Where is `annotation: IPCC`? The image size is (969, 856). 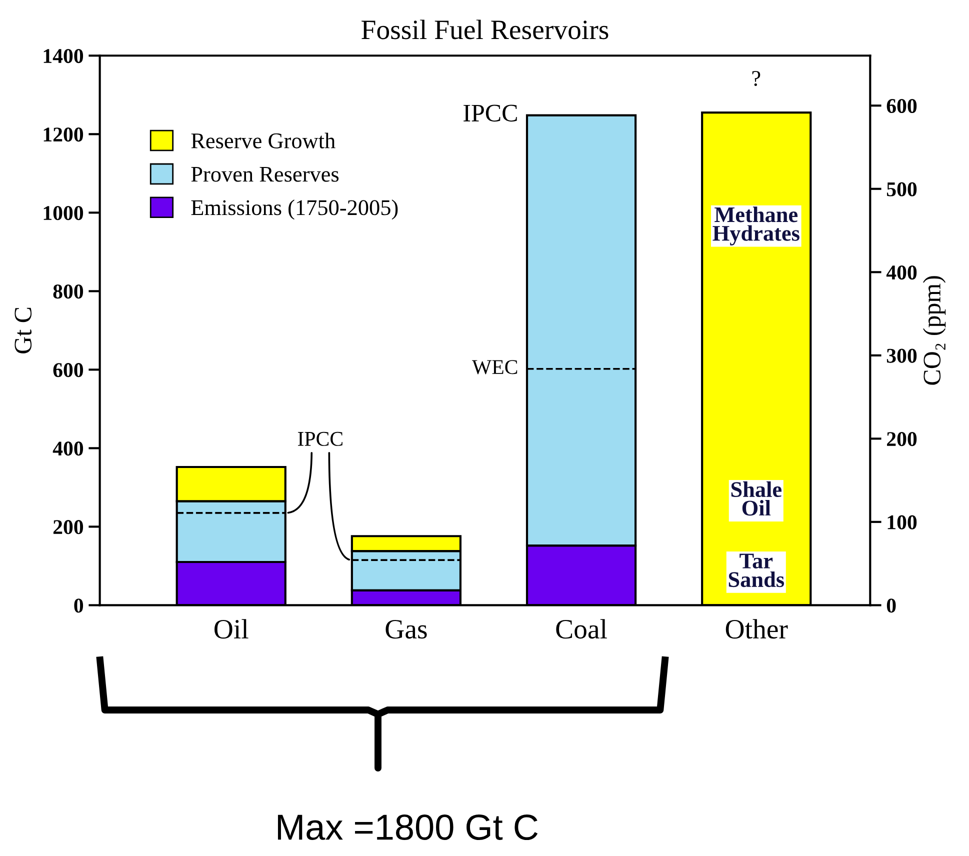 annotation: IPCC is located at coordinates (490, 113).